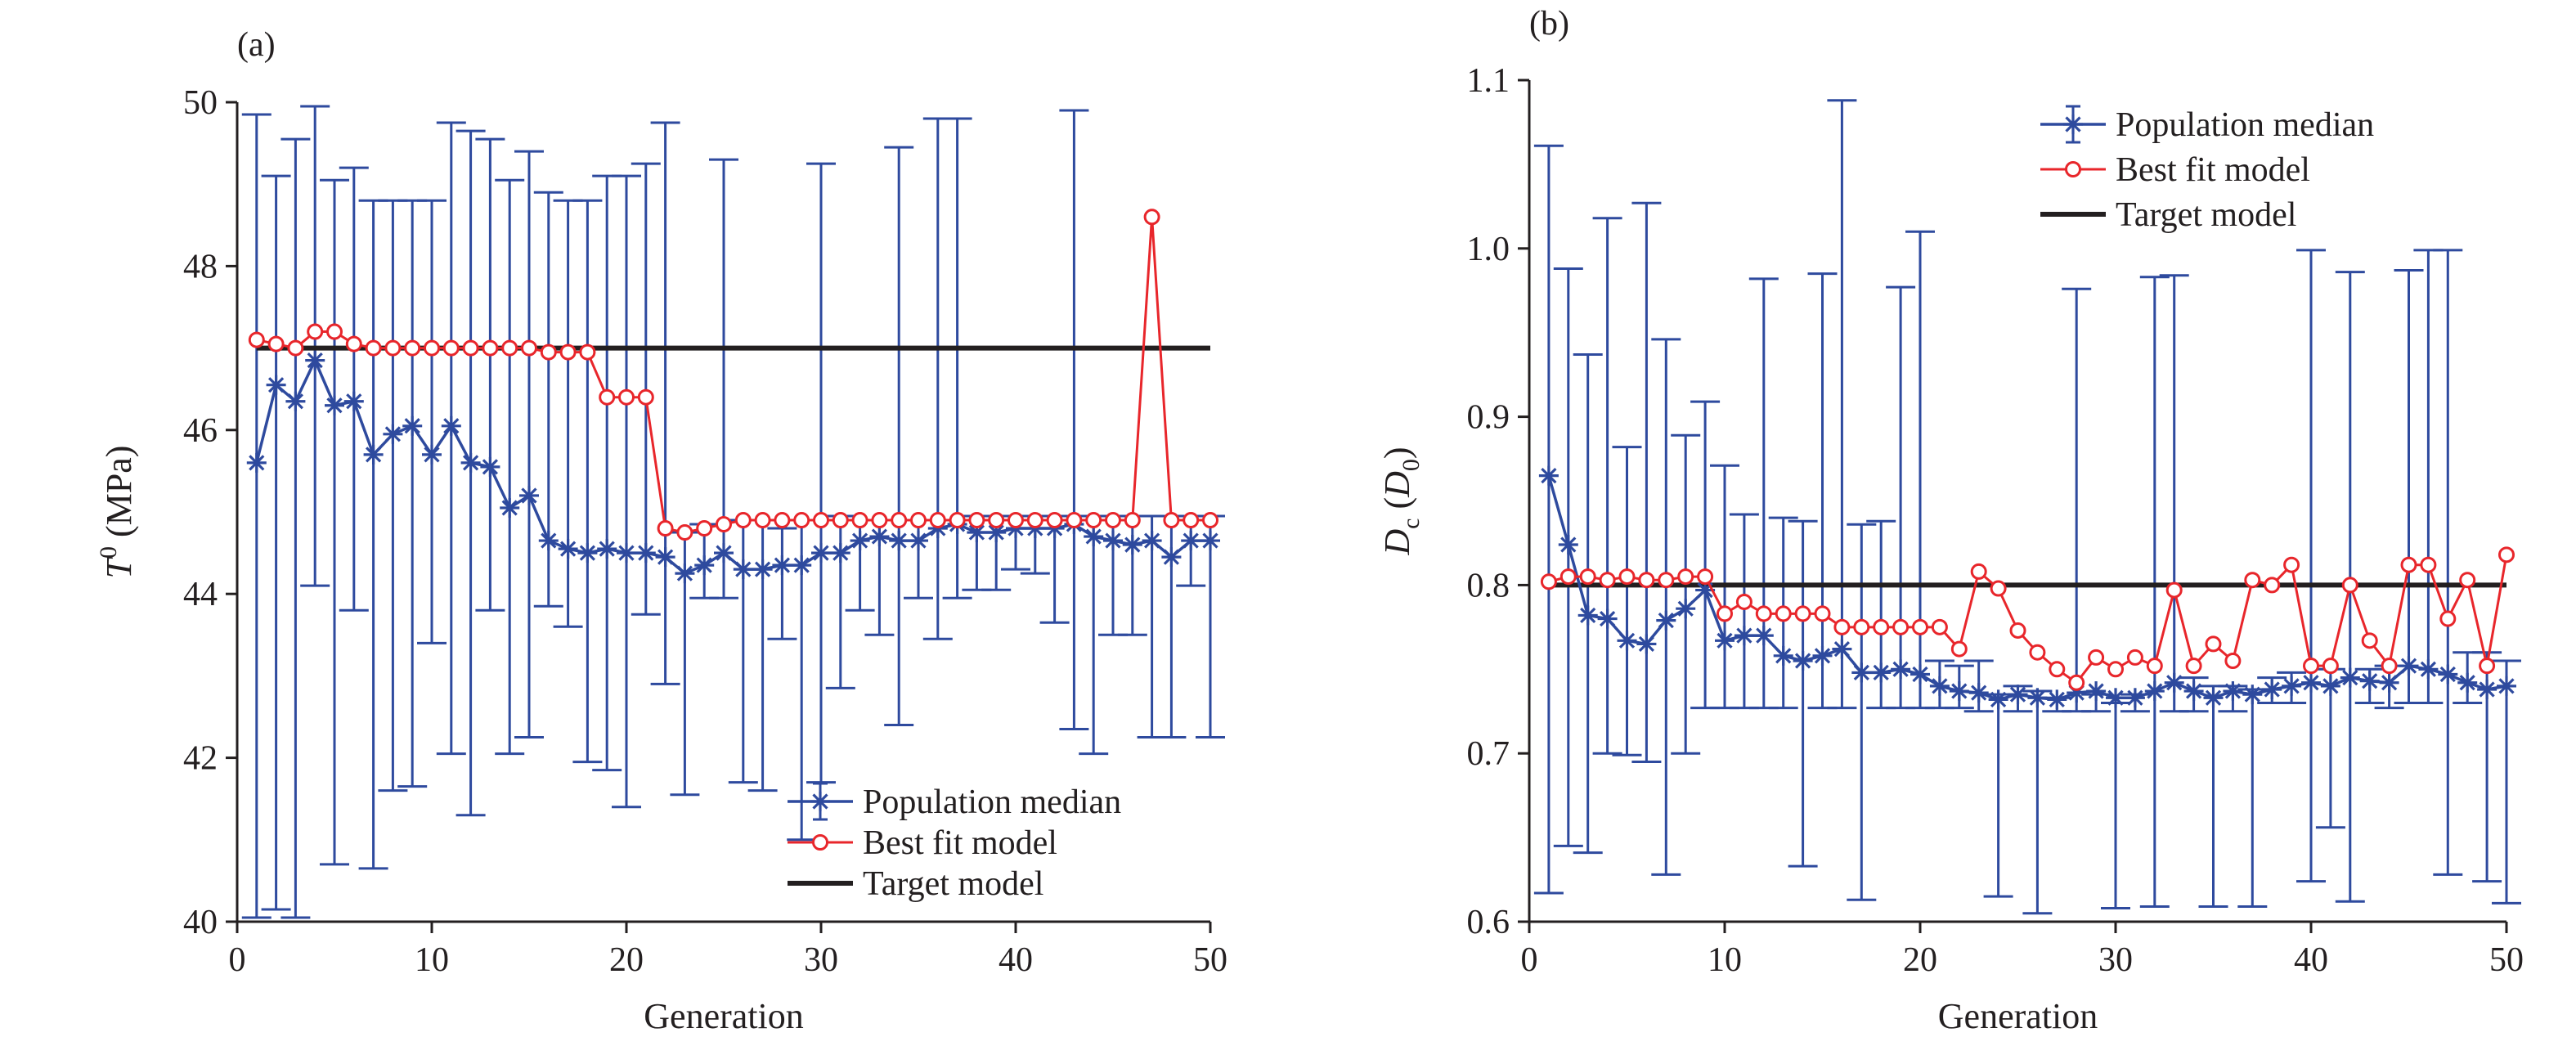 The height and width of the screenshot is (1046, 2576). Describe the element at coordinates (256, 45) in the screenshot. I see `panel-label: (a)` at that location.